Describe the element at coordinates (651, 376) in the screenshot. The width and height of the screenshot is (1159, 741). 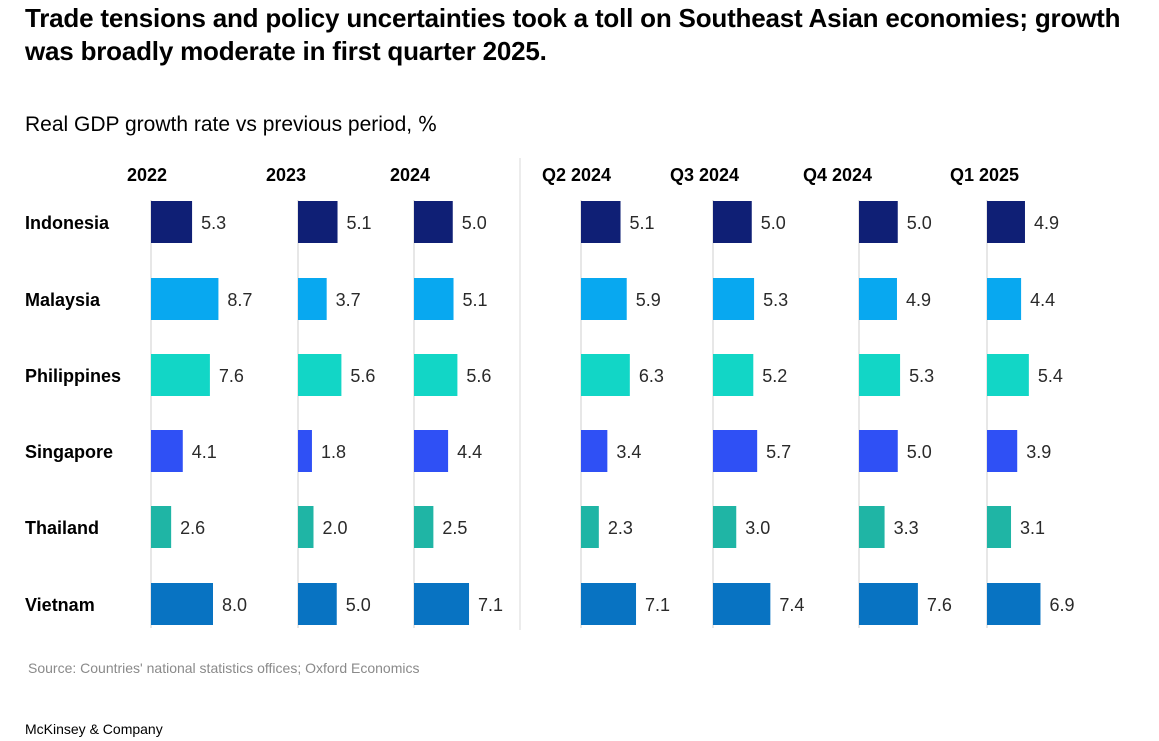
I see `value-label-q2-2024-philippines: 6.3` at that location.